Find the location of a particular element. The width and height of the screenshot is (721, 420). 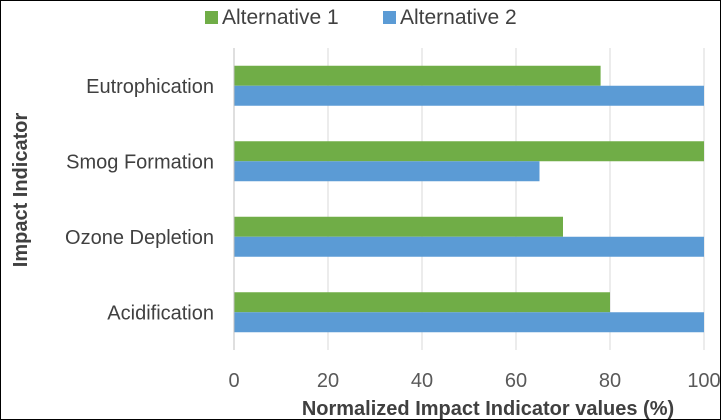

legend: Alternative 1 Alternative 2 is located at coordinates (361, 17).